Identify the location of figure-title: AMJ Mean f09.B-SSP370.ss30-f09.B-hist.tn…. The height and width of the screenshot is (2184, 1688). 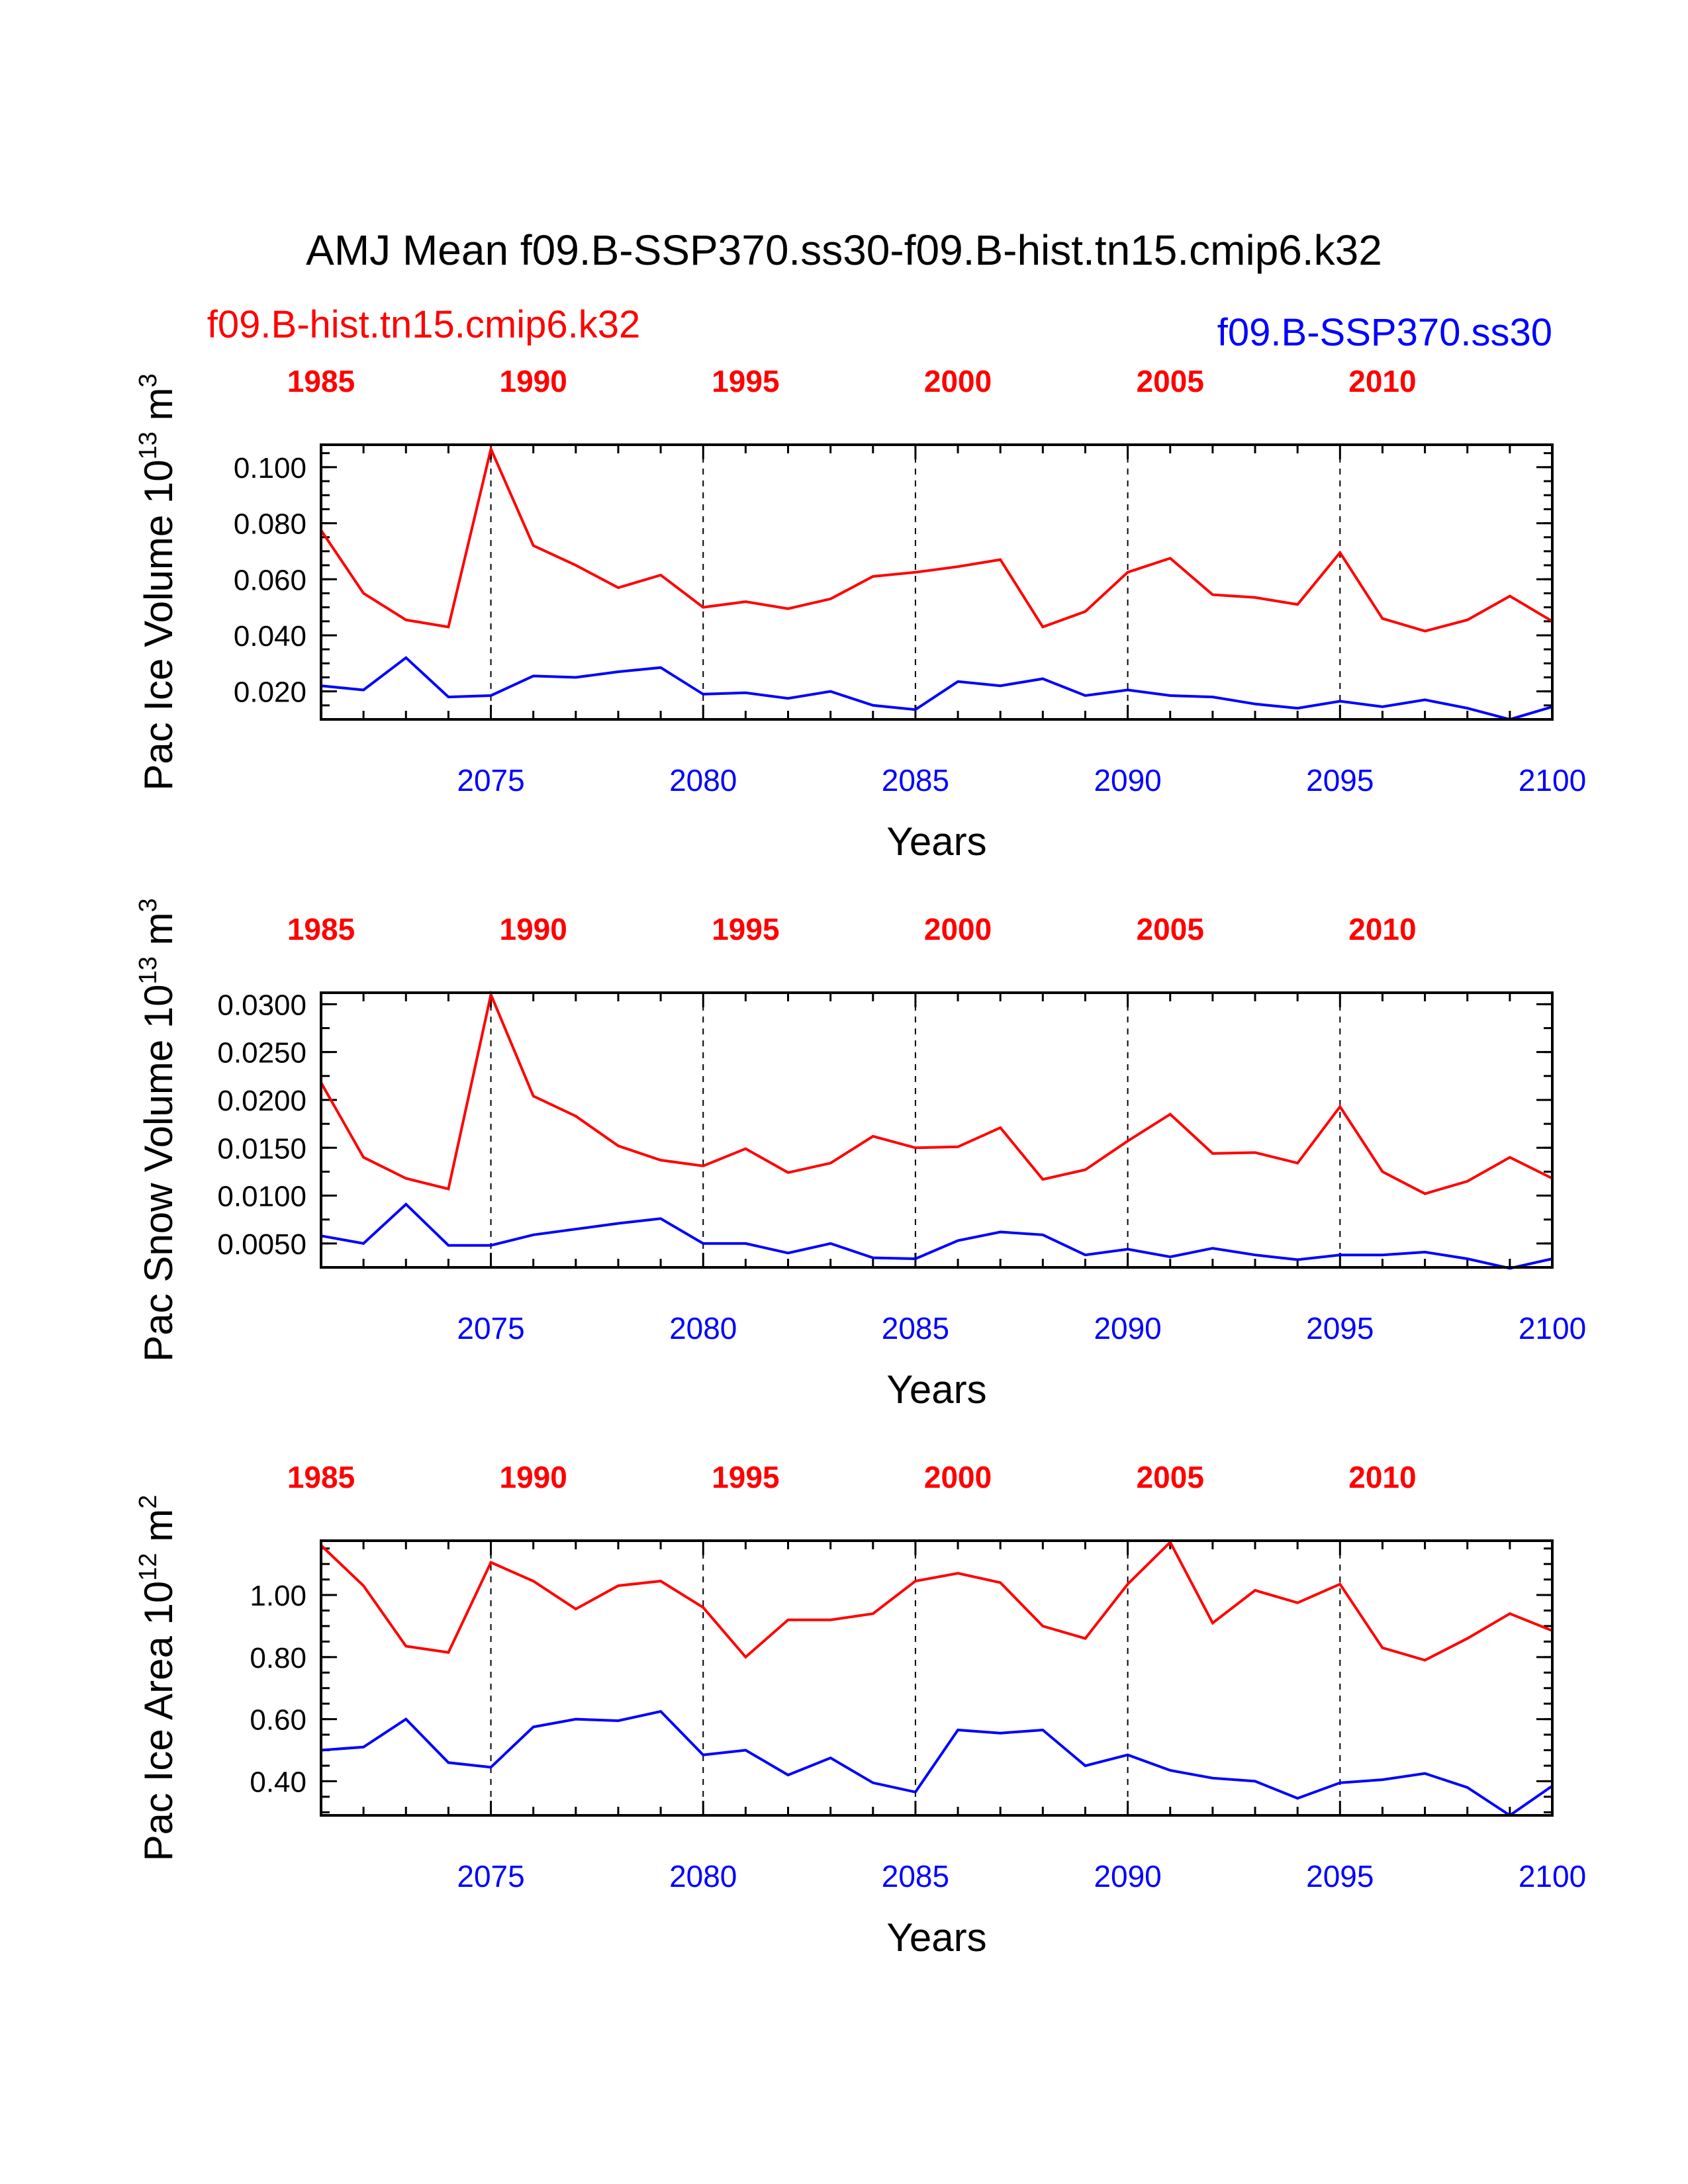
(844, 250).